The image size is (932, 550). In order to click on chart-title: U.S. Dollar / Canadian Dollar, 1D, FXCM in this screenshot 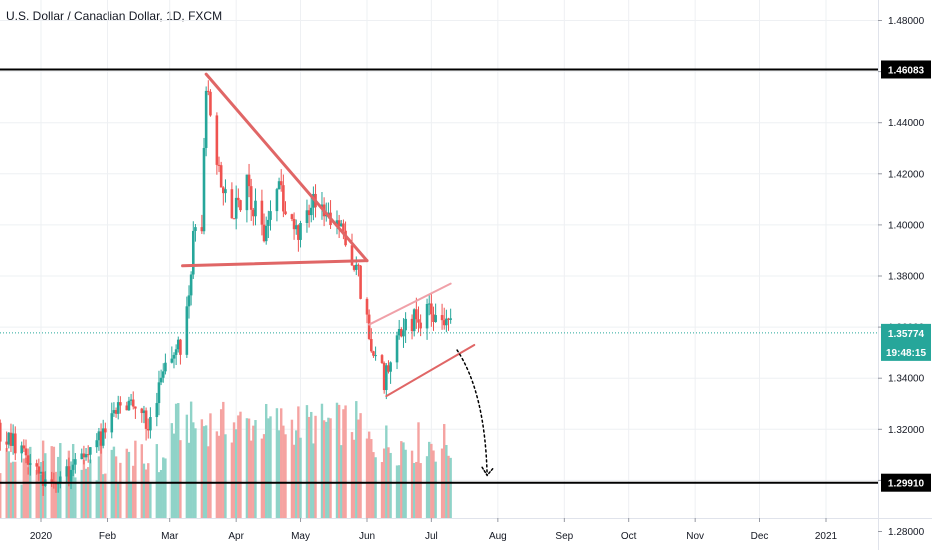, I will do `click(114, 16)`.